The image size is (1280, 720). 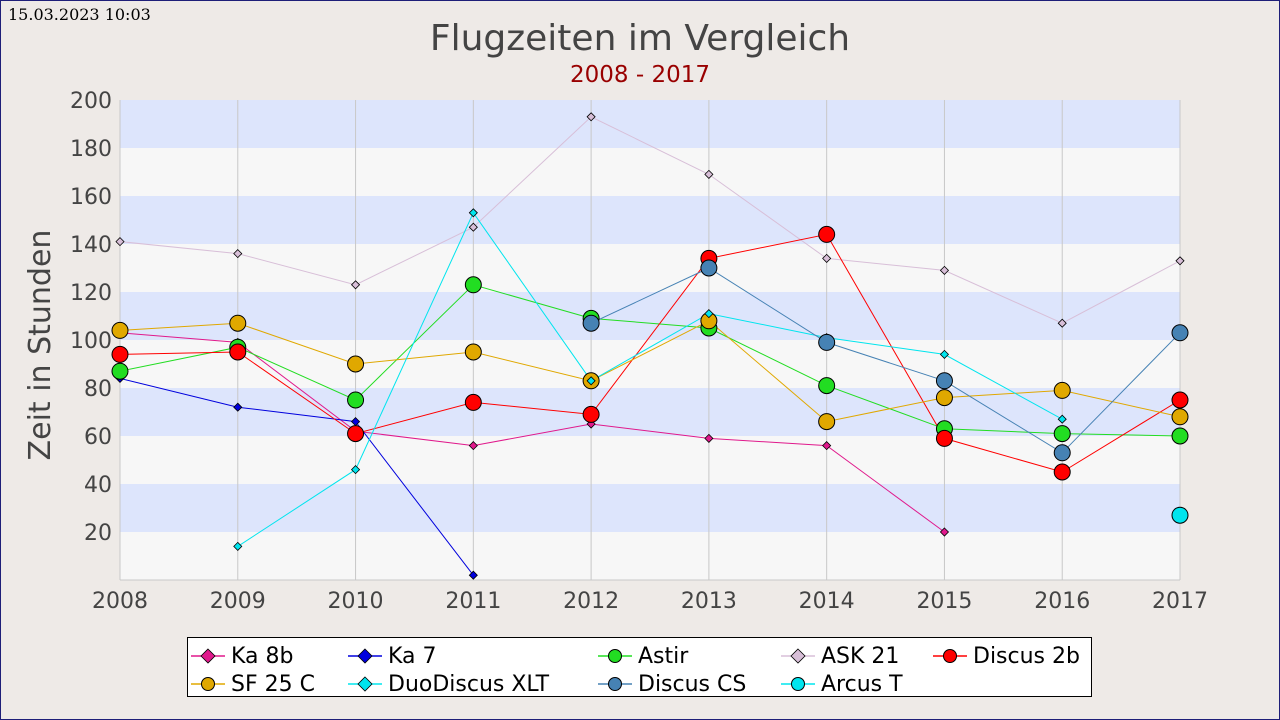 What do you see at coordinates (1180, 601) in the screenshot?
I see `x-tick-label: 2017` at bounding box center [1180, 601].